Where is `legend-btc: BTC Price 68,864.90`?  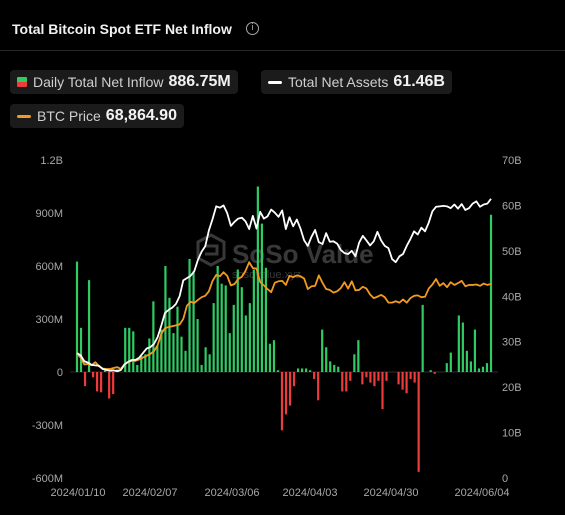
legend-btc: BTC Price 68,864.90 is located at coordinates (97, 116).